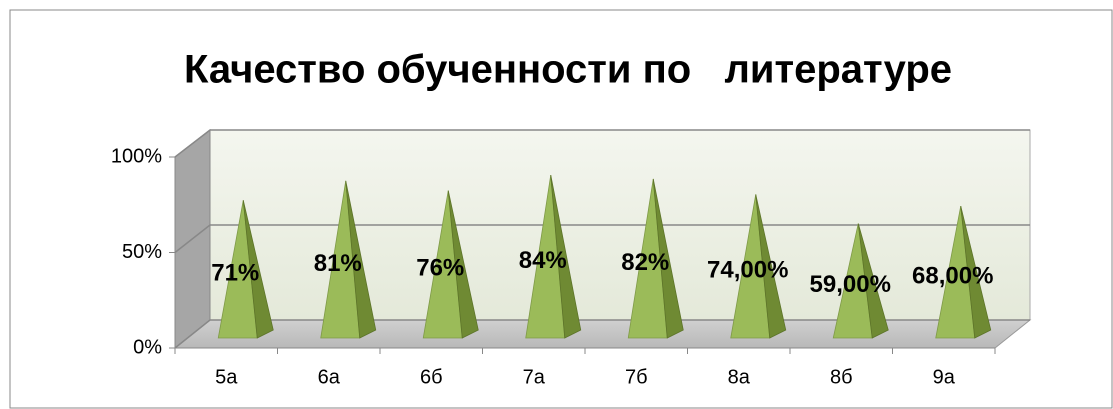 This screenshot has width=1113, height=409. I want to click on value-label: 71%, so click(235, 272).